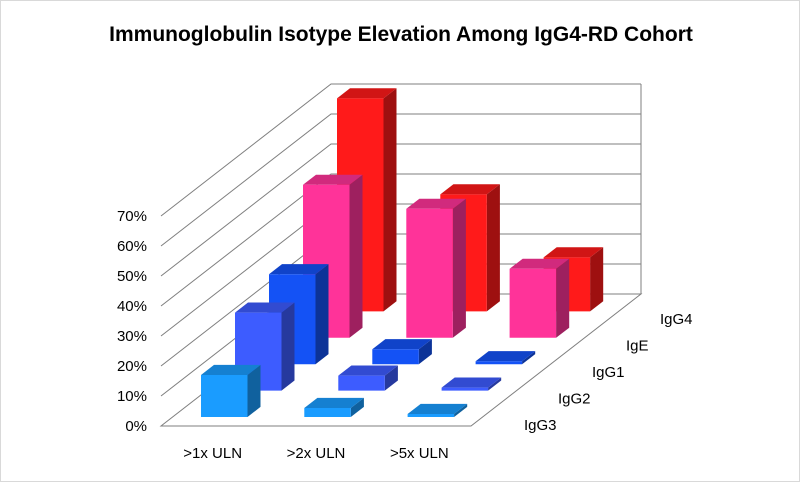  I want to click on y-tick-label: 20%, so click(132, 366).